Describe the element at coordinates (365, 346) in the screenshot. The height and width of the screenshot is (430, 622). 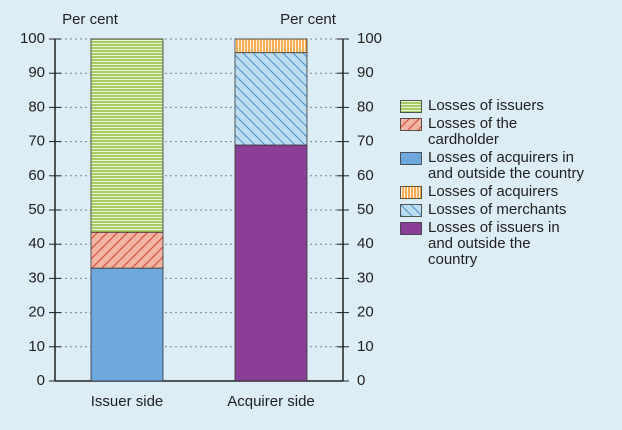
I see `y2-tick-label: 10` at that location.